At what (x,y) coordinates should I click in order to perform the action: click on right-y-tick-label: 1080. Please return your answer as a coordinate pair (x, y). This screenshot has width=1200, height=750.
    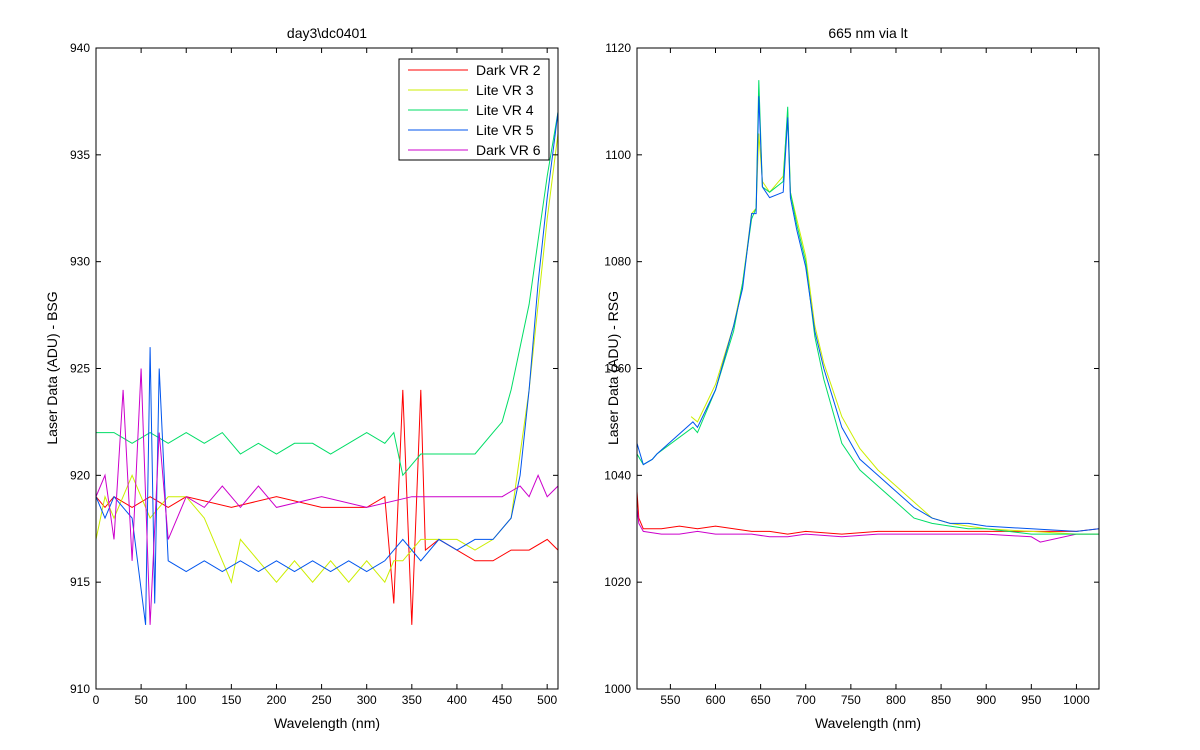
    Looking at the image, I should click on (617, 262).